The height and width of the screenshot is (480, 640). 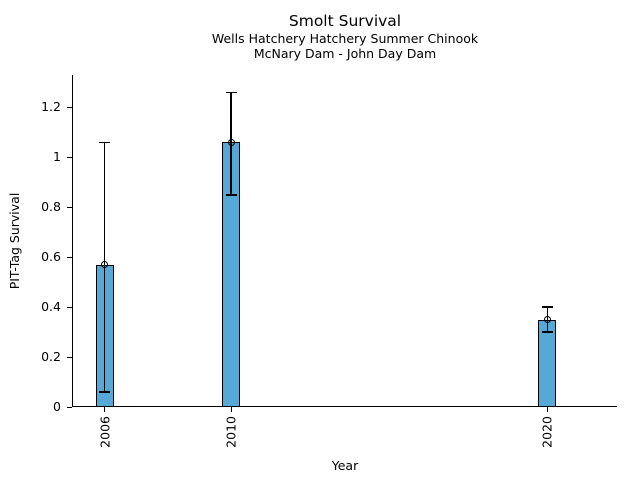 I want to click on x-tick-label-2006: 2006, so click(x=105, y=432).